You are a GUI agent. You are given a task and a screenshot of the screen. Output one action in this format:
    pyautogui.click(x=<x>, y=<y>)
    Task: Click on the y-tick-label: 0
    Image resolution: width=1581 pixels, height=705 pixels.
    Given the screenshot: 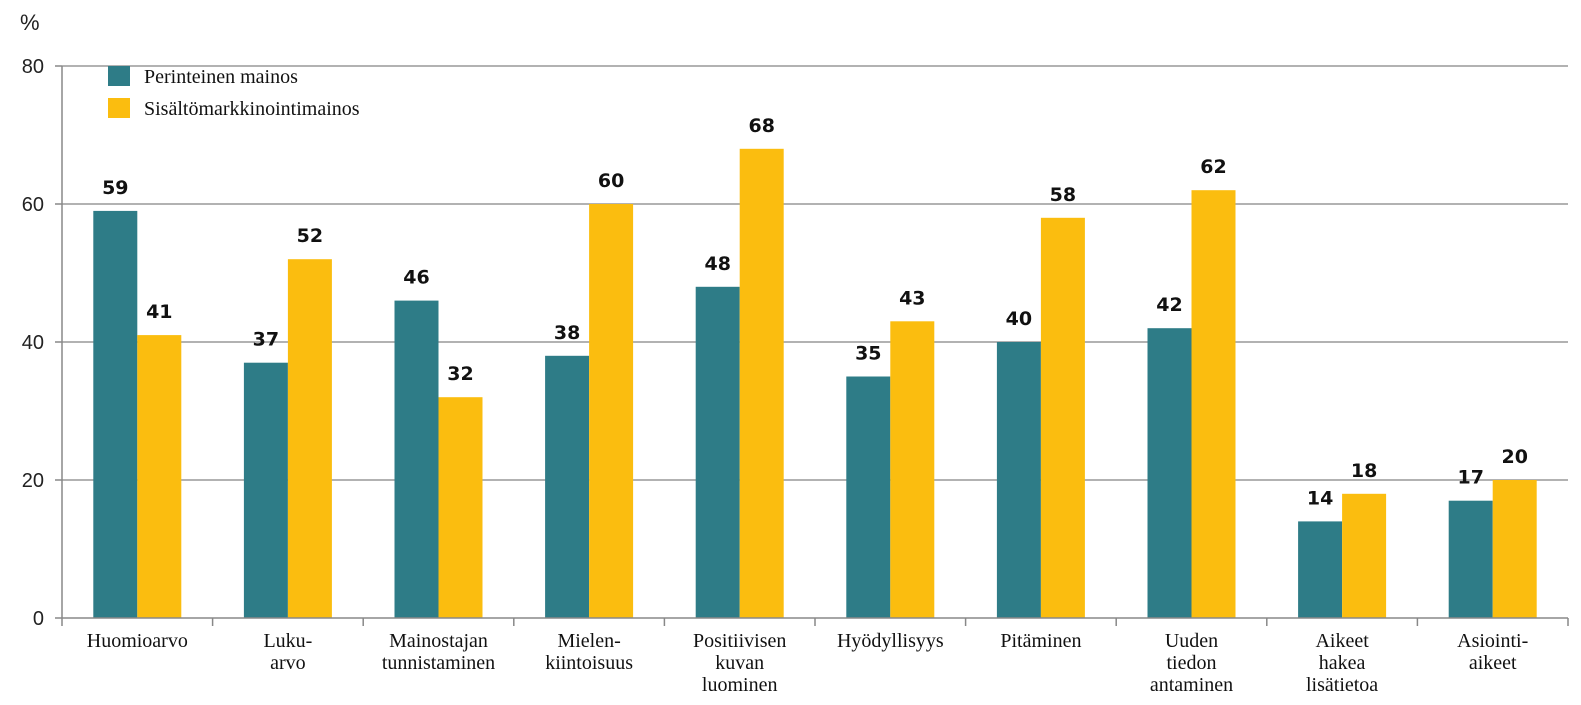 What is the action you would take?
    pyautogui.click(x=38, y=619)
    